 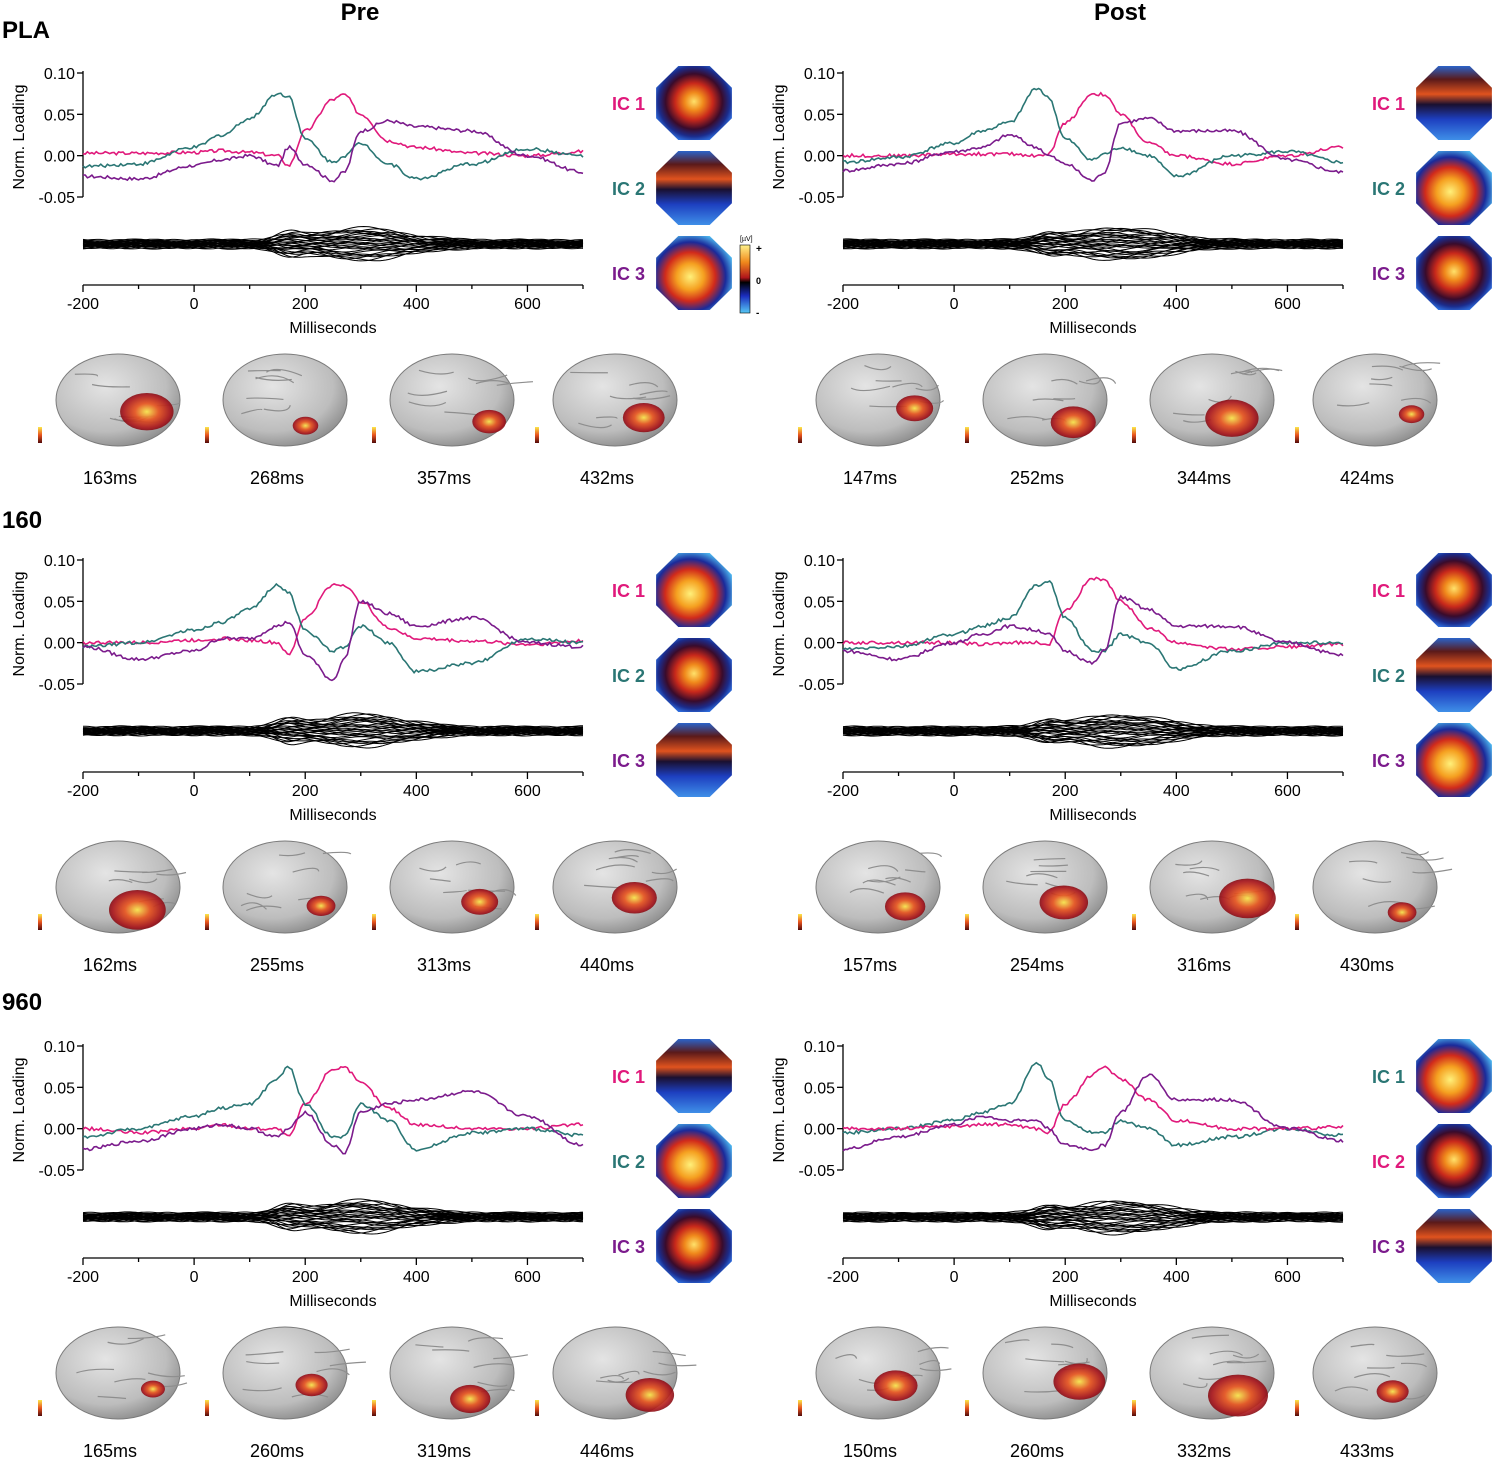 I want to click on x-tick-label: -200, so click(x=843, y=304).